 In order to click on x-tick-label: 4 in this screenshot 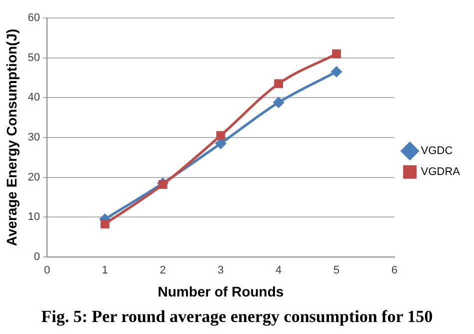, I will do `click(279, 270)`.